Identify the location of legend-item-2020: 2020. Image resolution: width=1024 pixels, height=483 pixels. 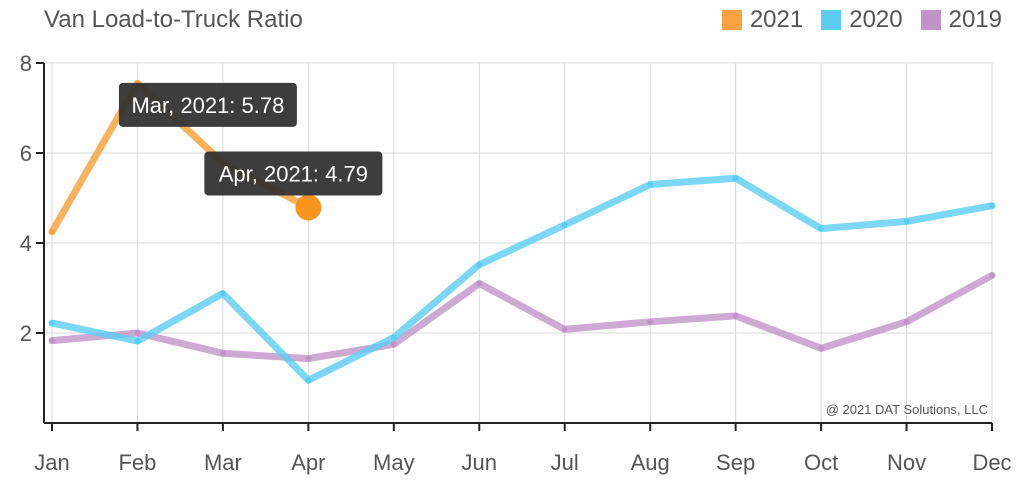
(862, 20).